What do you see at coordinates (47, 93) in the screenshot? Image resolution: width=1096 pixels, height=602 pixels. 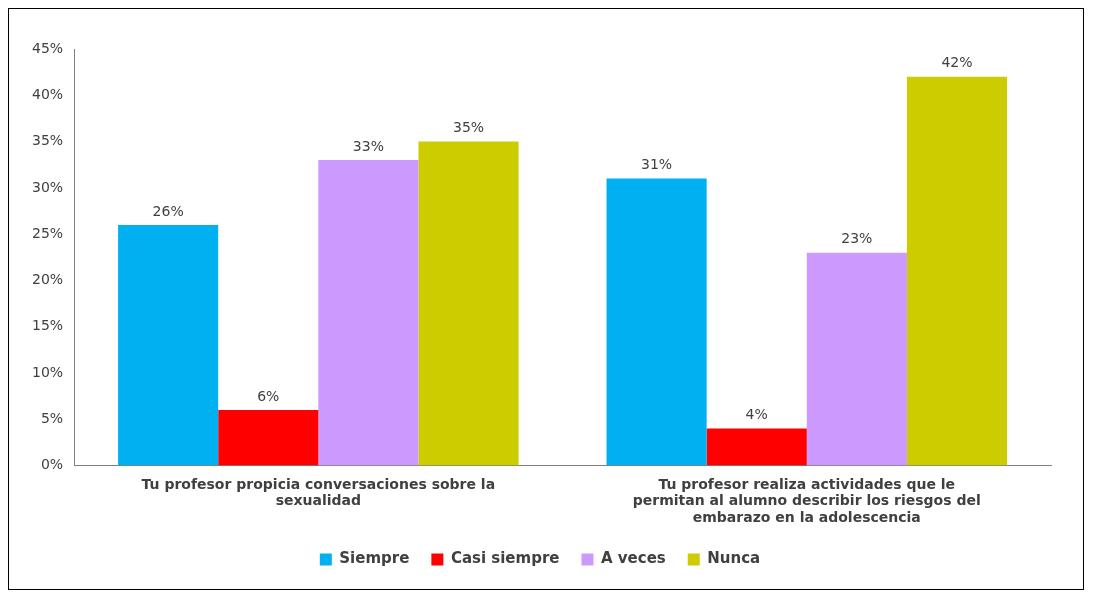 I see `y-tick-label: 40%` at bounding box center [47, 93].